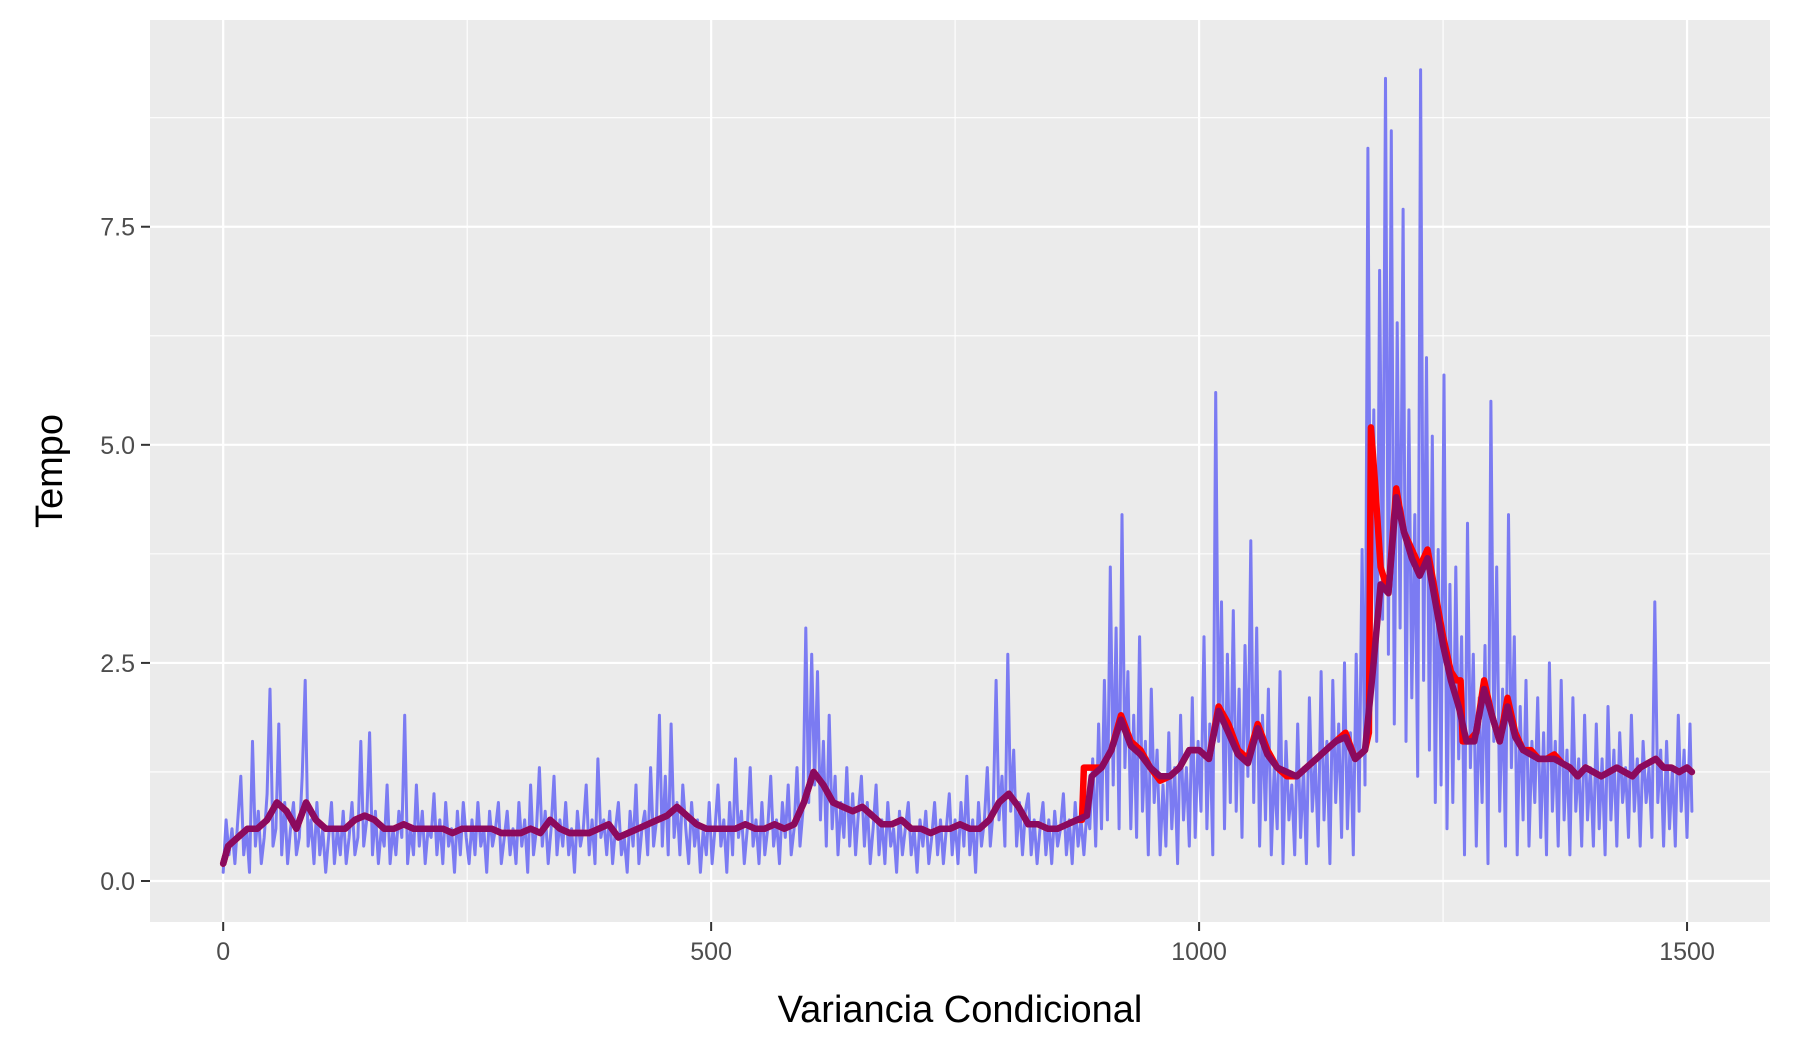  Describe the element at coordinates (125, 555) in the screenshot. I see `y-axis: 0.0 2.5 5.0 7.5` at that location.